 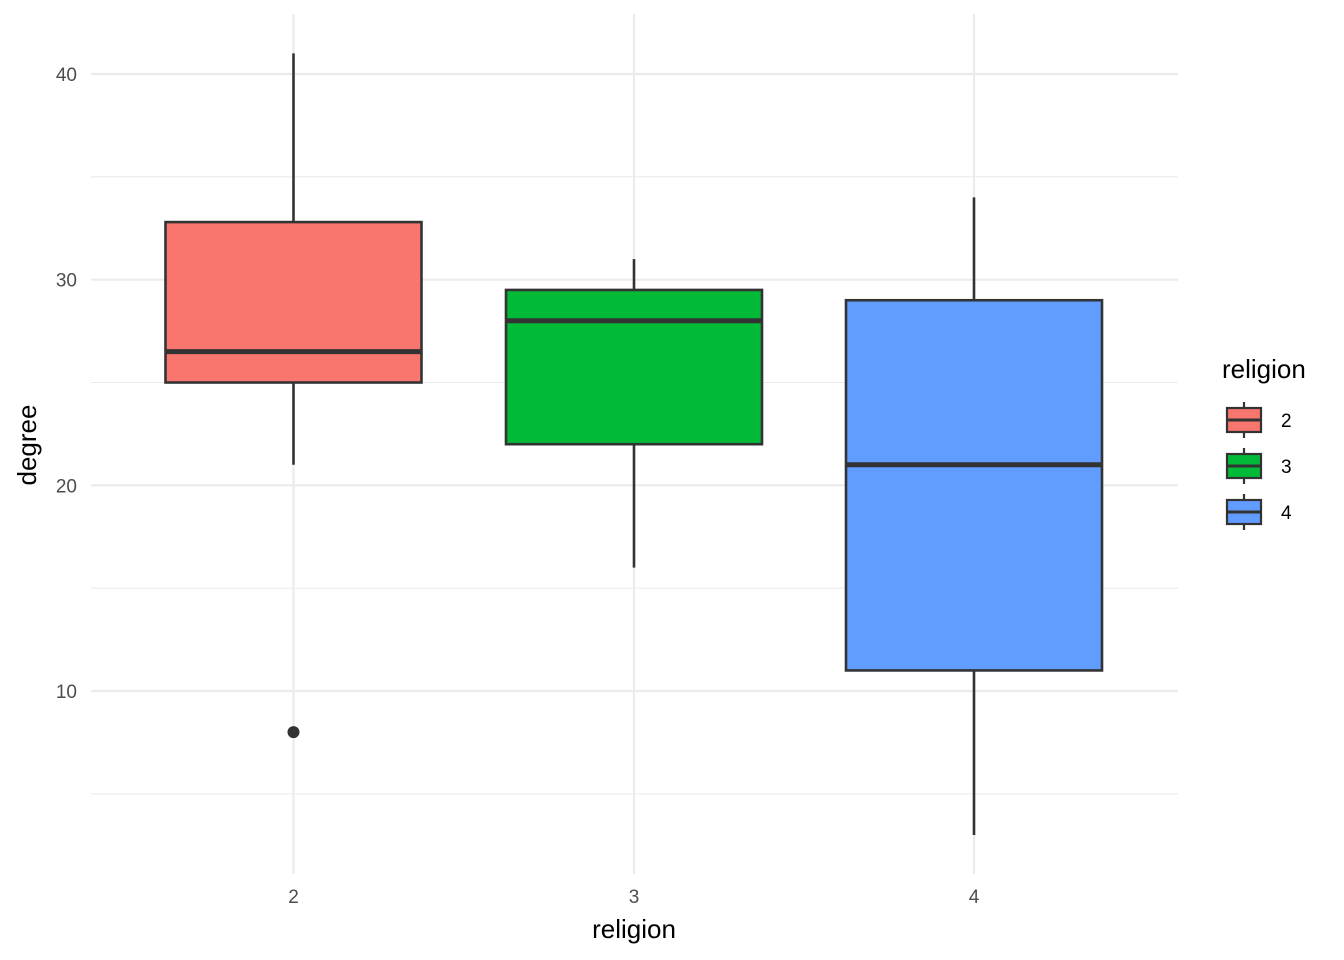 I want to click on legend-items: 2 3 4, so click(x=1258, y=466).